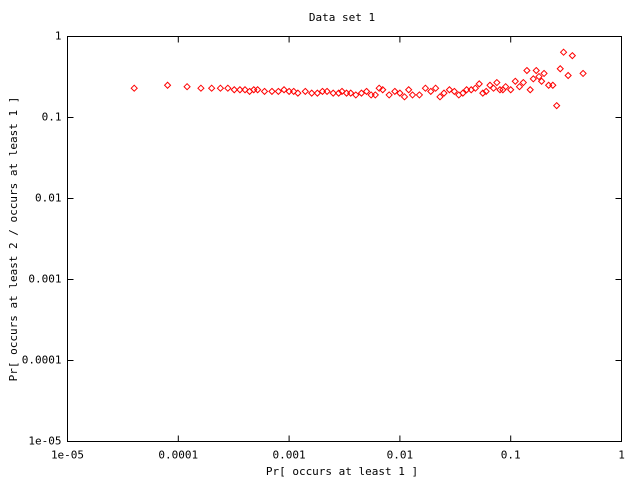  Describe the element at coordinates (44, 279) in the screenshot. I see `y-tick-label: 0.001` at that location.